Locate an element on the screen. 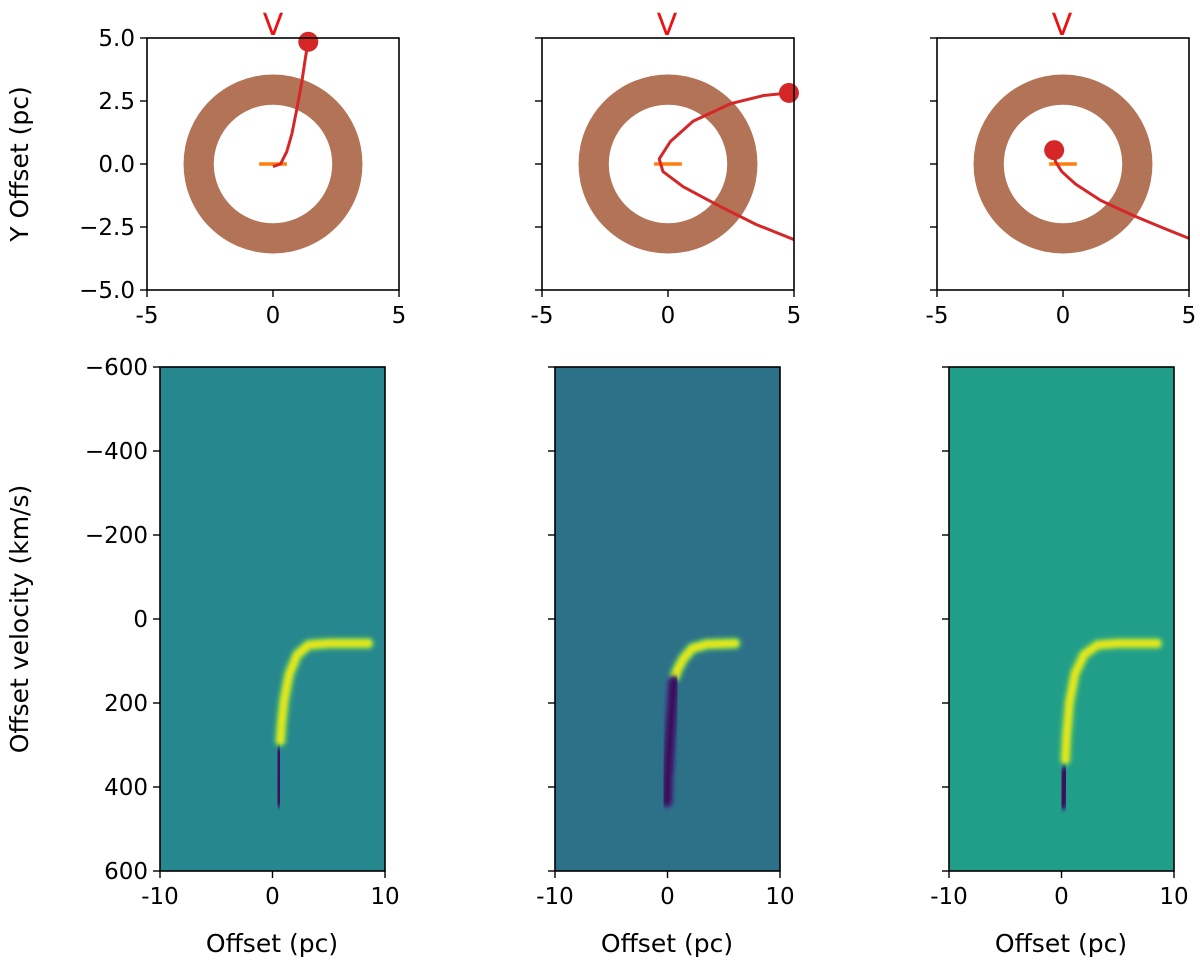  y-tick-label: −2.5 is located at coordinates (107, 228).